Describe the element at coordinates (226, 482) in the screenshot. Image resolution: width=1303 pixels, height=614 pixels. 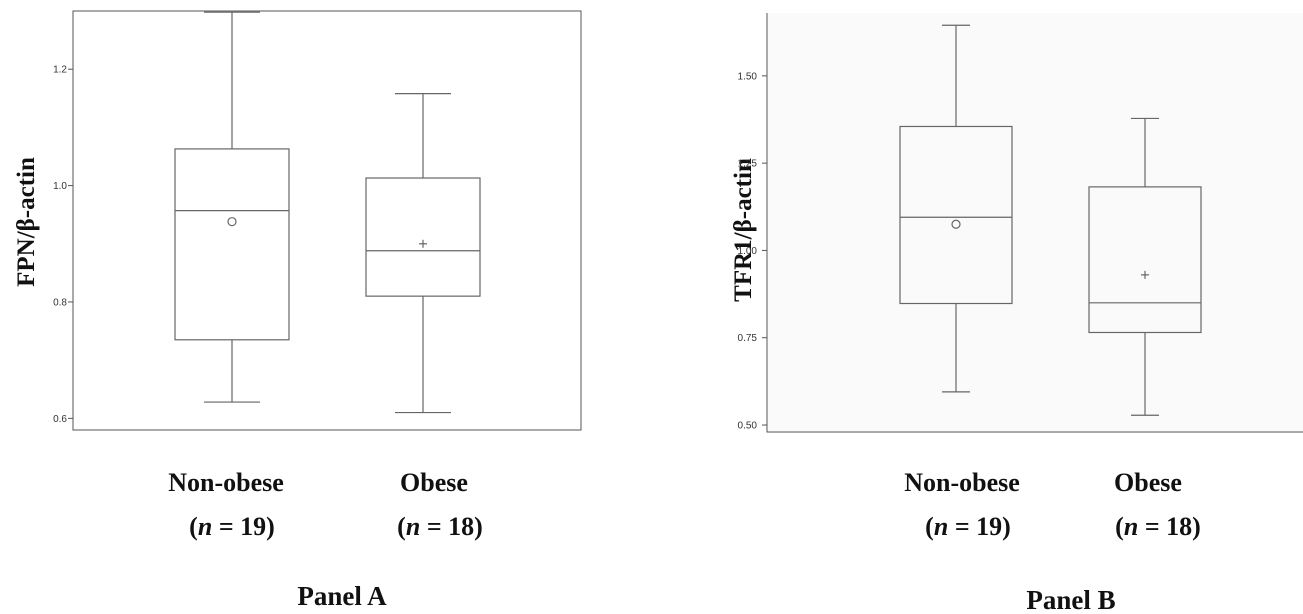
I see `panel-a-category-label-non-obese: Non-obese` at that location.